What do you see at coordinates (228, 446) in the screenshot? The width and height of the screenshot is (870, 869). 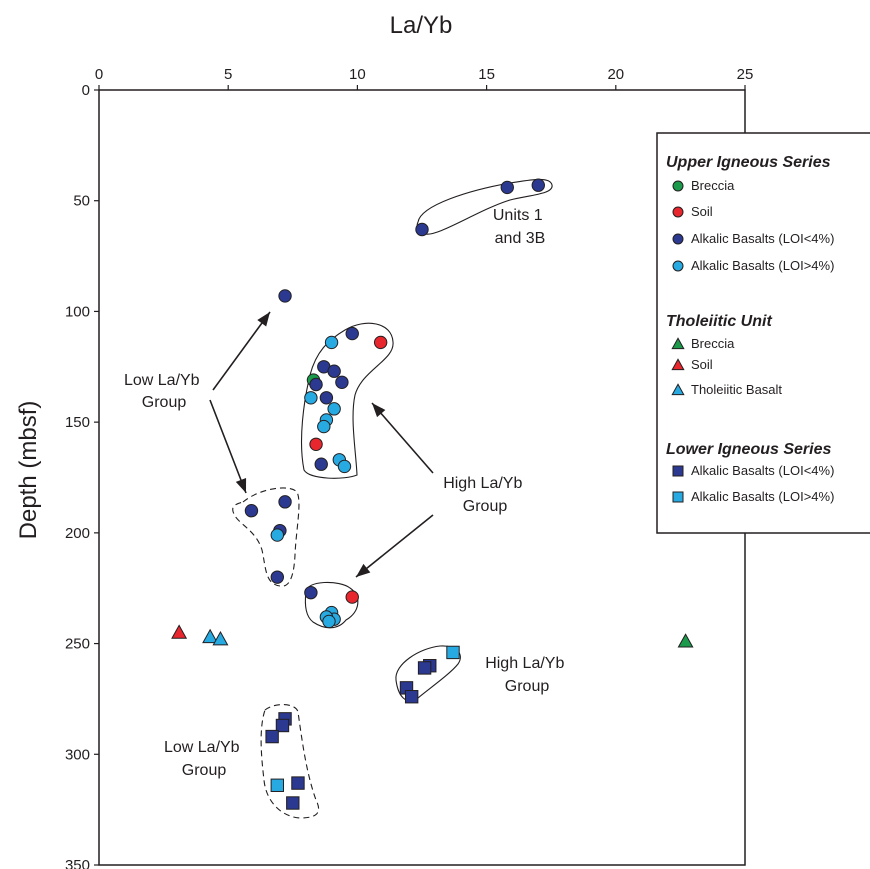 I see `arrow-low-to-lower-cluster` at bounding box center [228, 446].